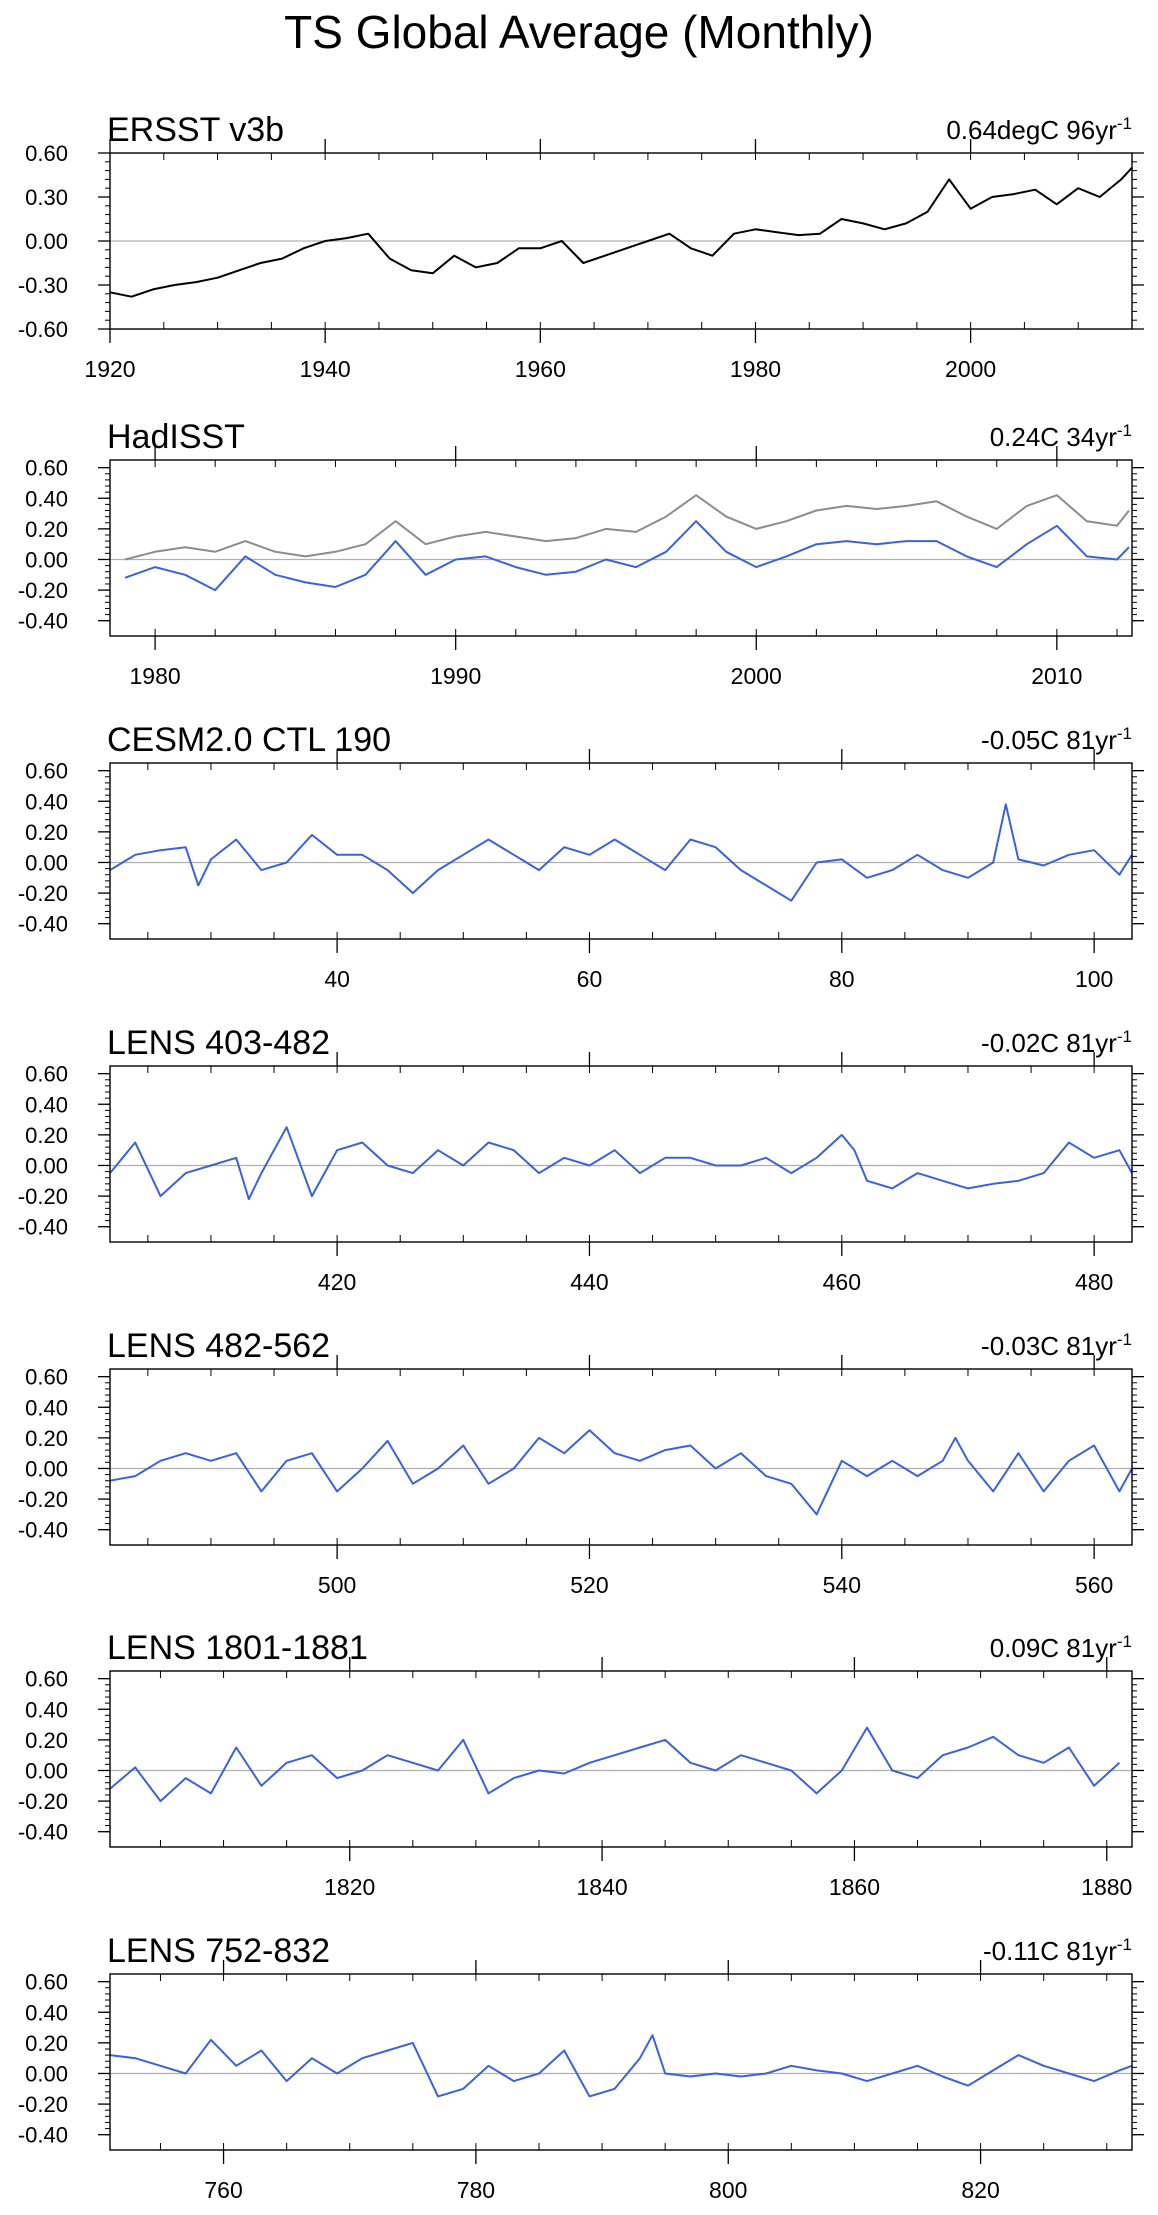 The height and width of the screenshot is (2215, 1158). What do you see at coordinates (1056, 676) in the screenshot?
I see `x-tick-label: 2010` at bounding box center [1056, 676].